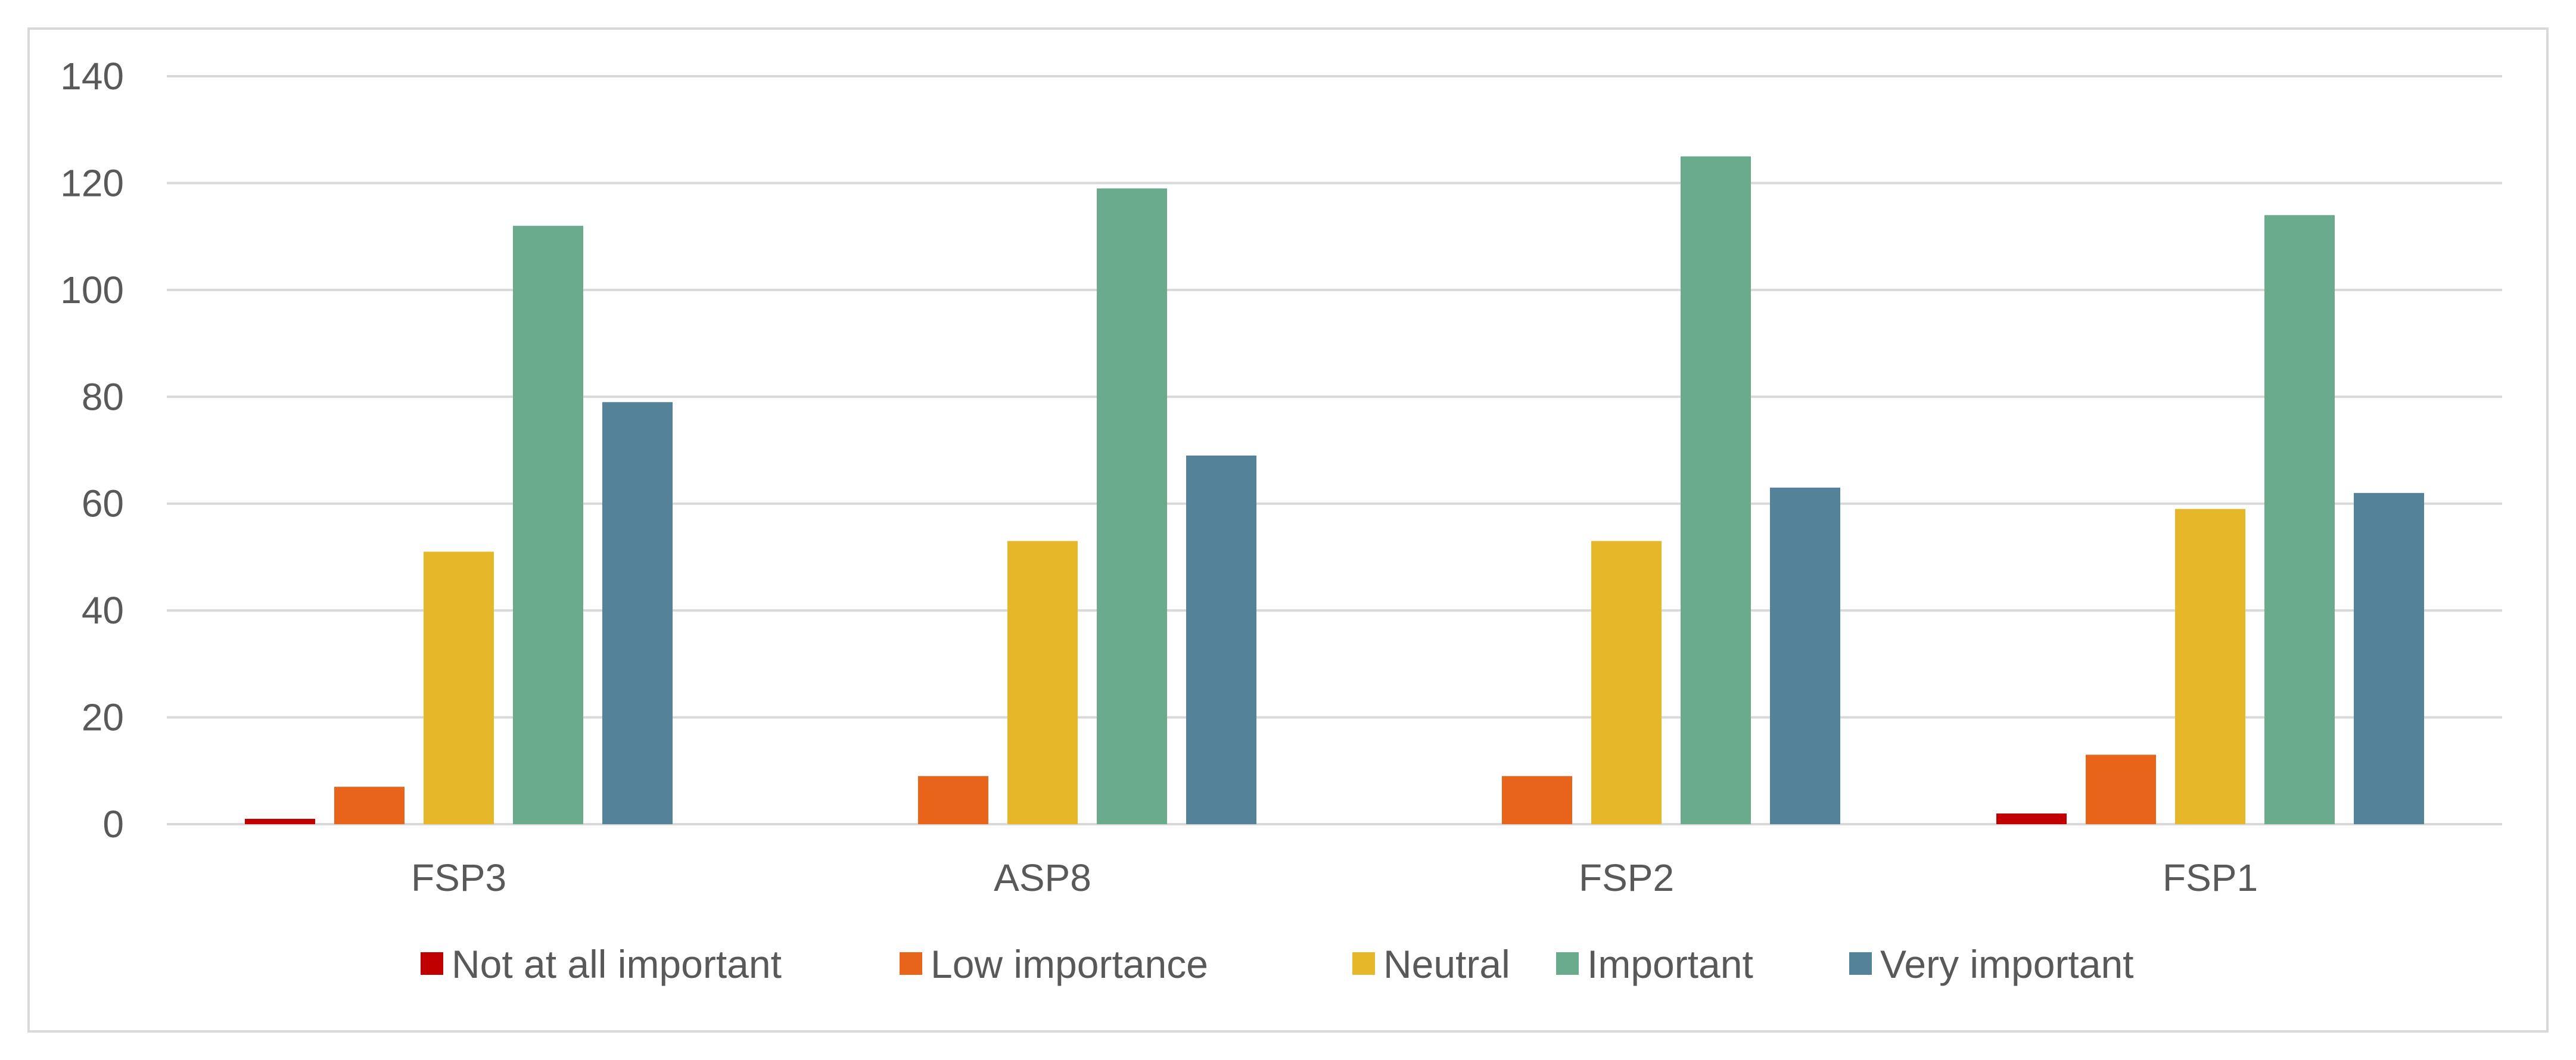 The image size is (2576, 1060). What do you see at coordinates (2210, 877) in the screenshot?
I see `x-tick-label: FSP1` at bounding box center [2210, 877].